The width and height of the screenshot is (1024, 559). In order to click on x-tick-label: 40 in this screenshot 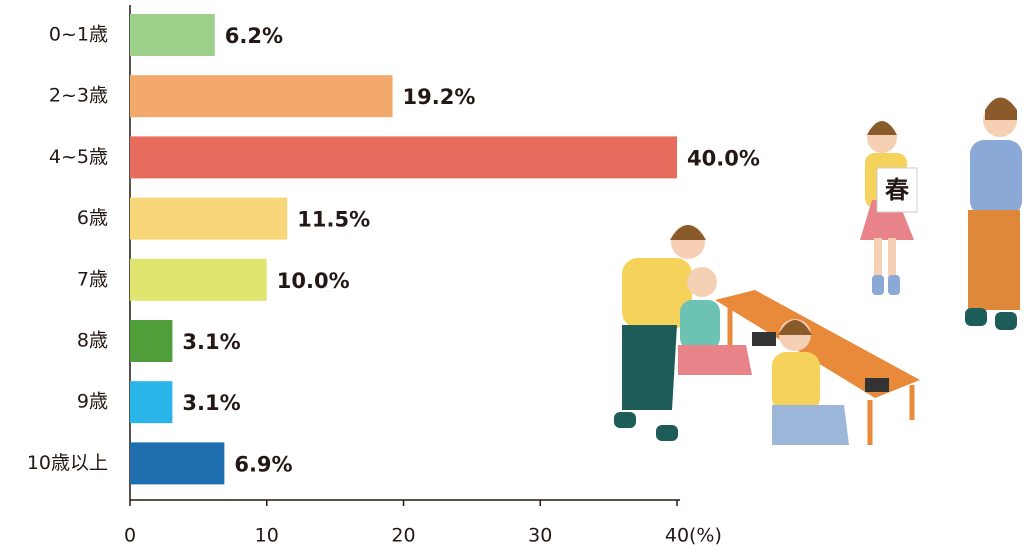, I will do `click(677, 536)`.